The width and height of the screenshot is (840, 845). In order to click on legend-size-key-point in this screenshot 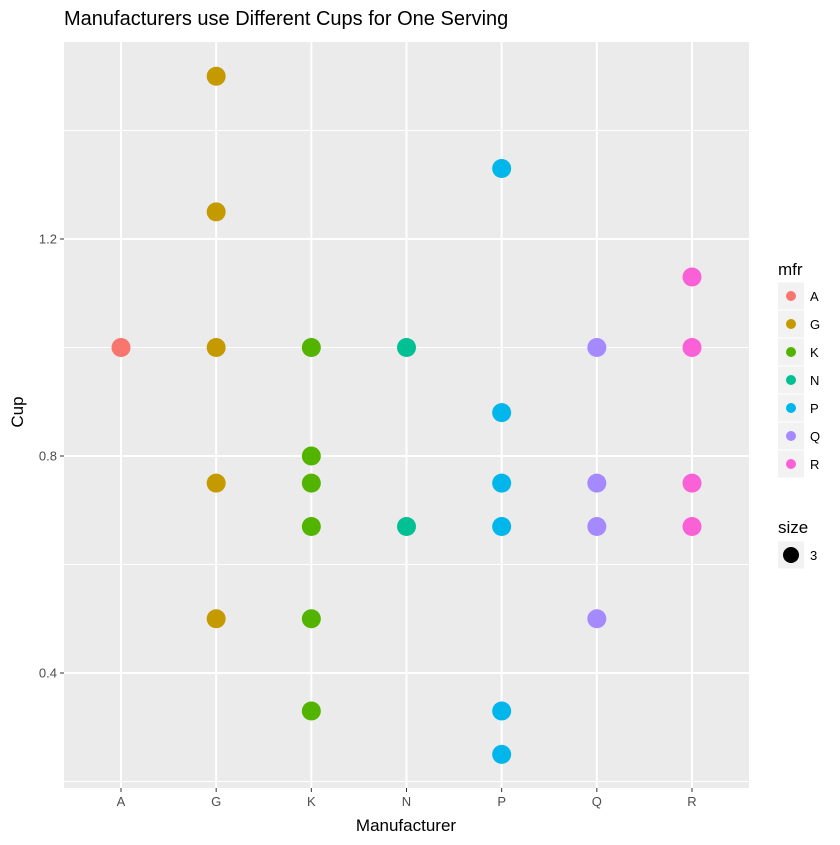, I will do `click(791, 555)`.